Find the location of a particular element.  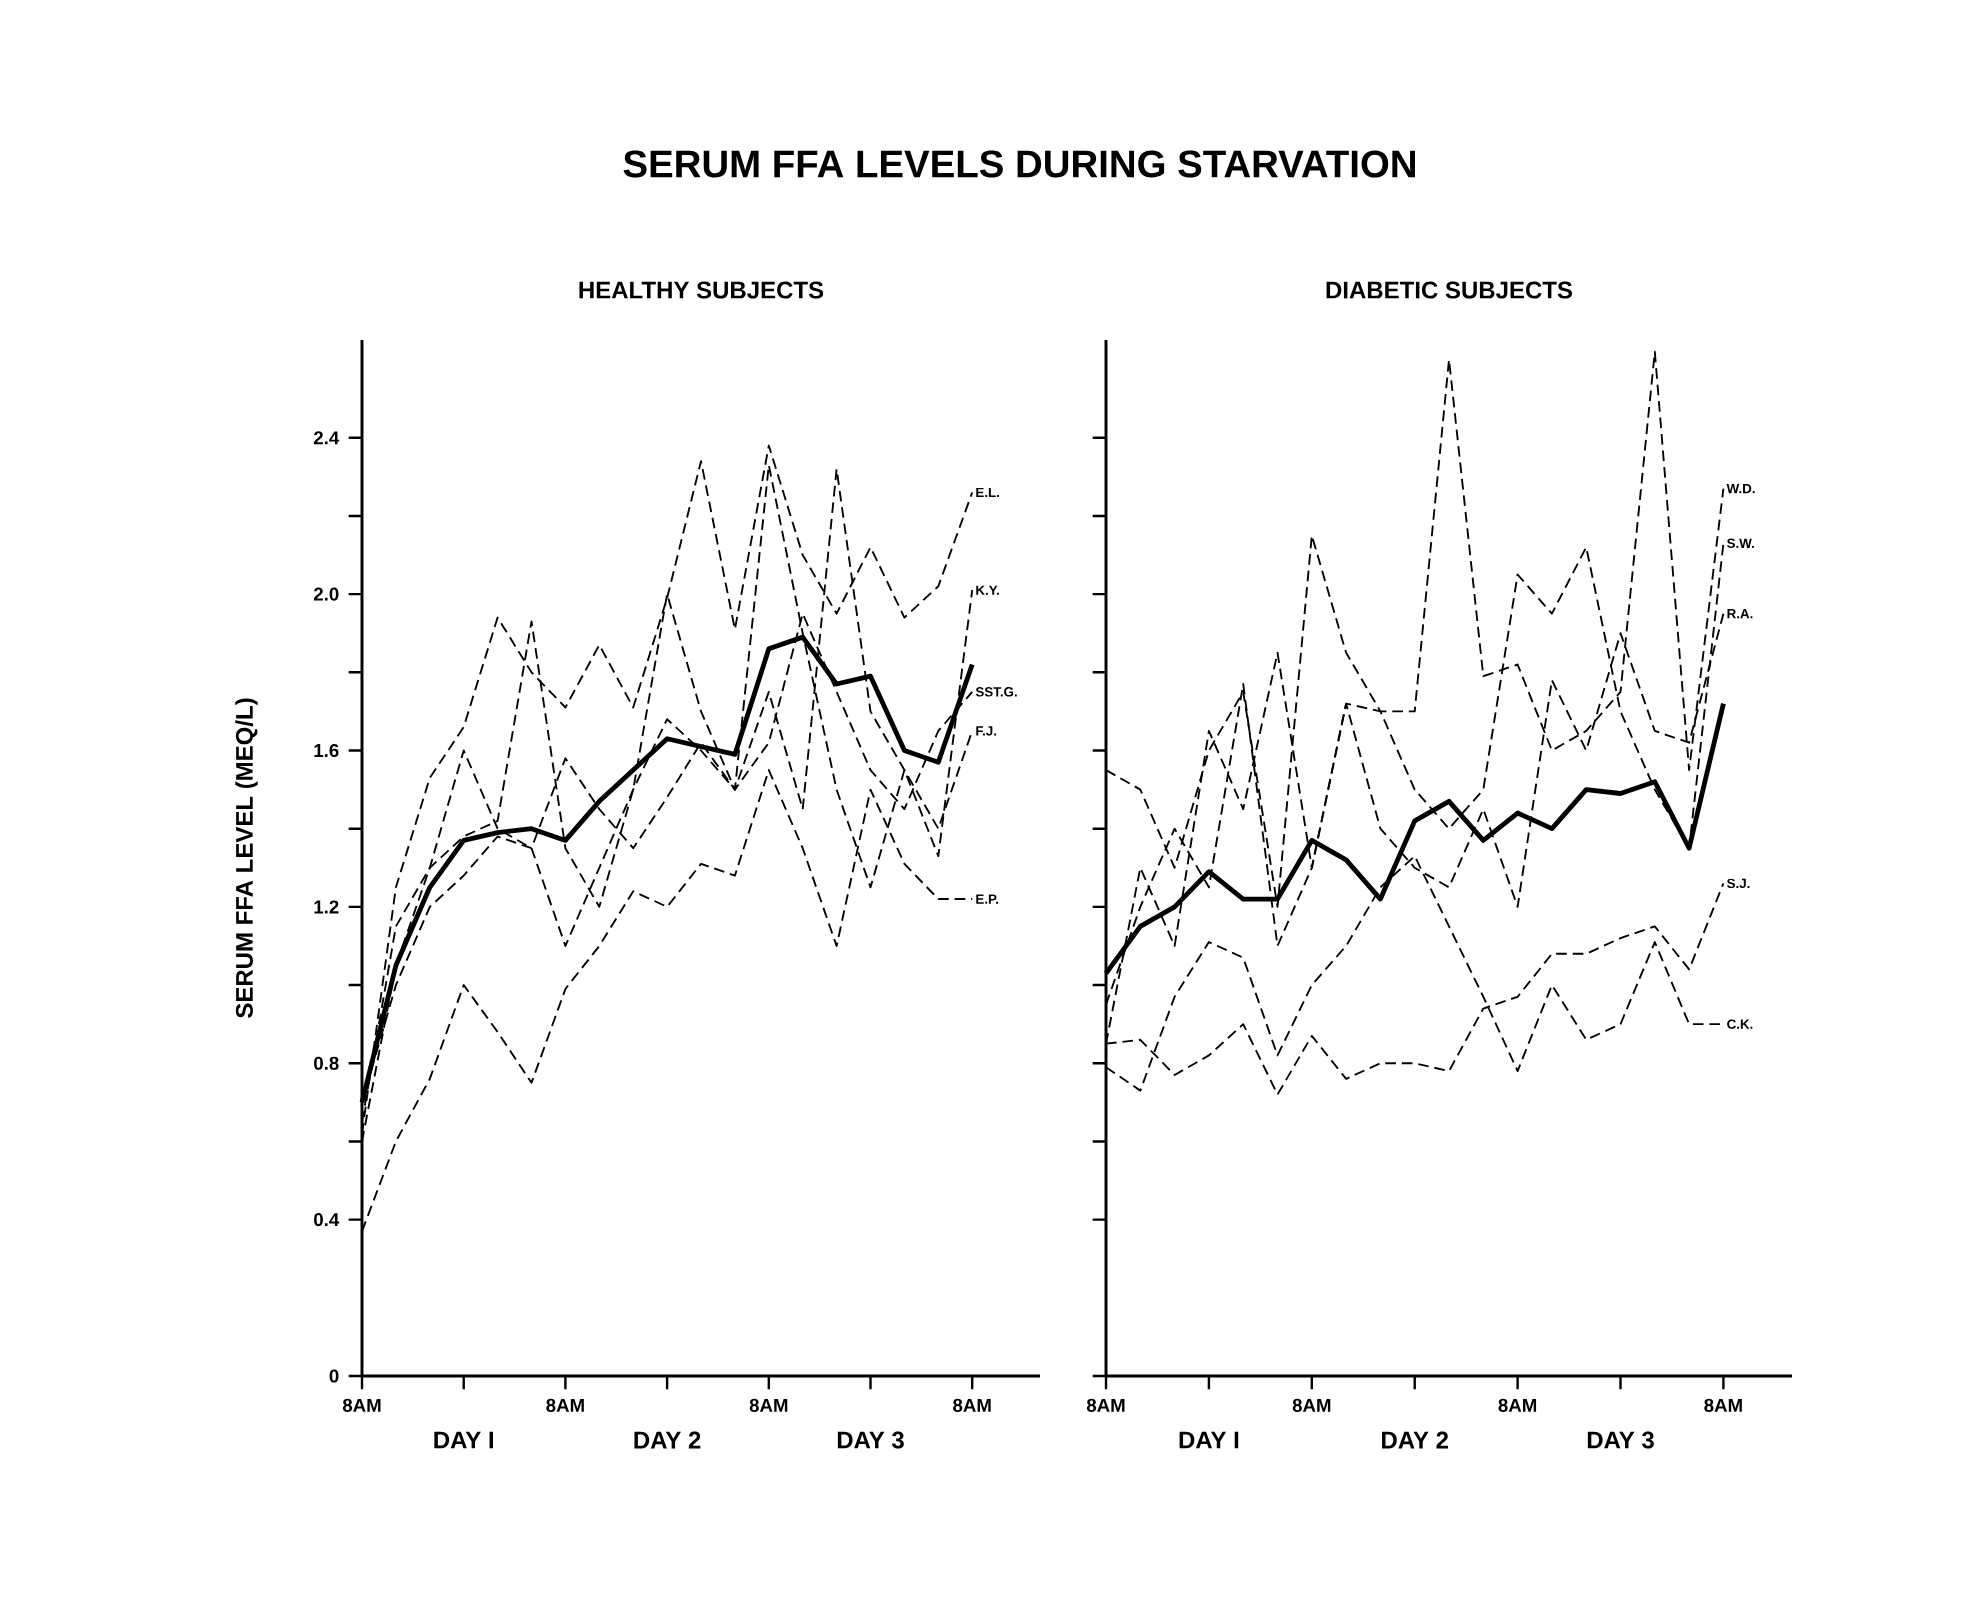

y-tick-label: 2.4 is located at coordinates (326, 438).